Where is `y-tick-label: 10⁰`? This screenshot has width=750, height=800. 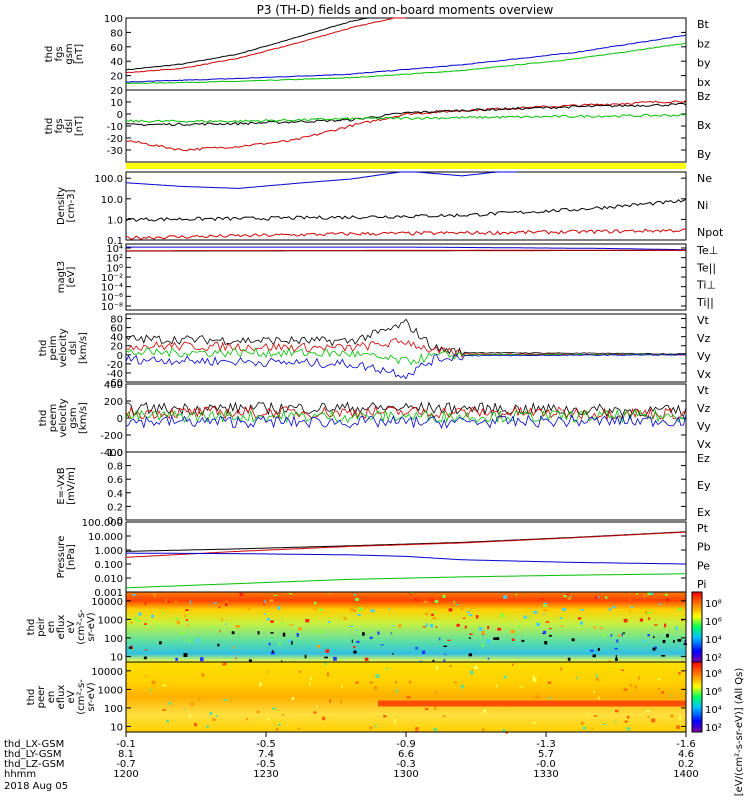 y-tick-label: 10⁰ is located at coordinates (114, 268).